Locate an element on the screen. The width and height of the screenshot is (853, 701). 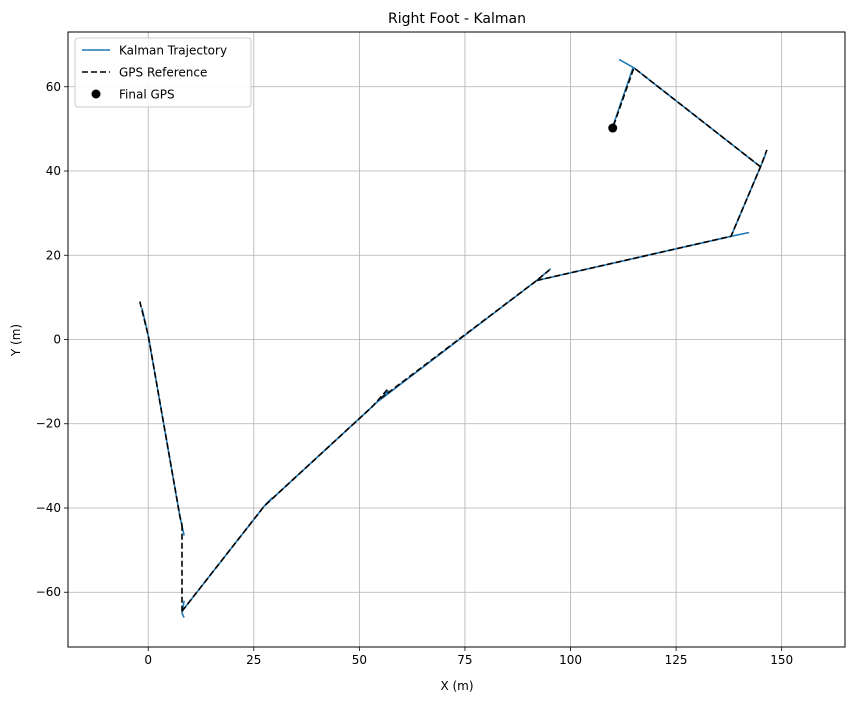
y-tick-label: −20 is located at coordinates (48, 424).